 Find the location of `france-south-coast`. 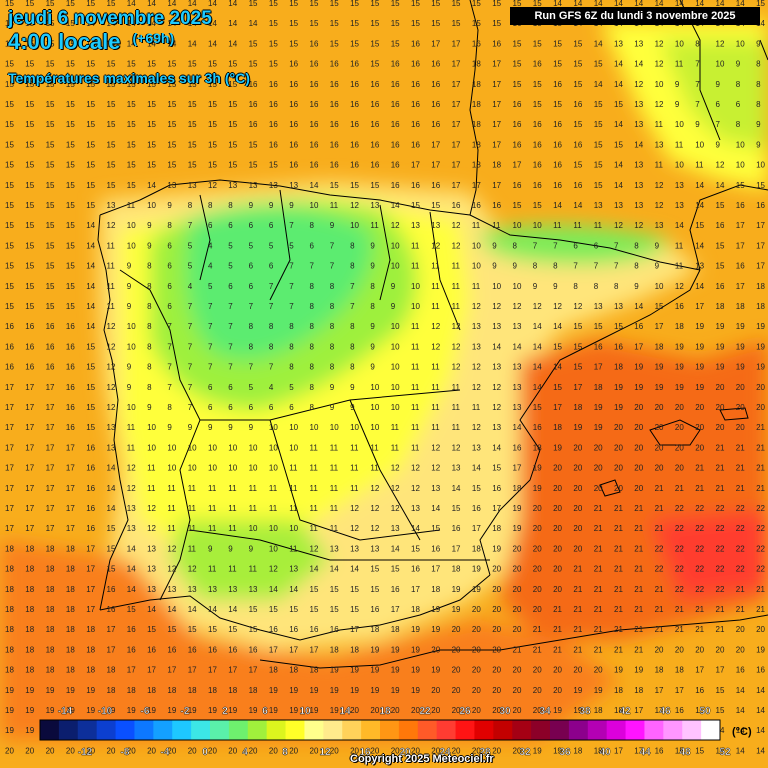

france-south-coast is located at coordinates (728, 227).